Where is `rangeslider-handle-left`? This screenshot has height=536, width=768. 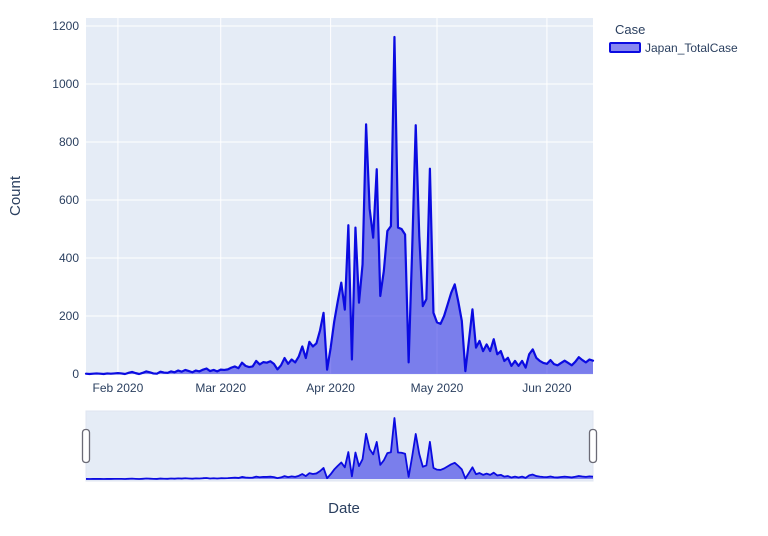 rangeslider-handle-left is located at coordinates (86, 446).